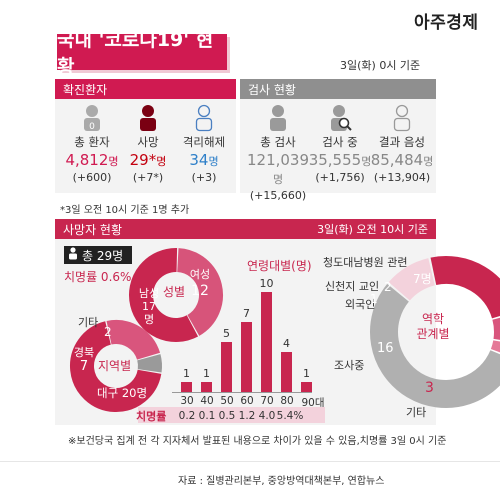 The height and width of the screenshot is (500, 500). I want to click on cause-investigating-slice, so click(435, 345).